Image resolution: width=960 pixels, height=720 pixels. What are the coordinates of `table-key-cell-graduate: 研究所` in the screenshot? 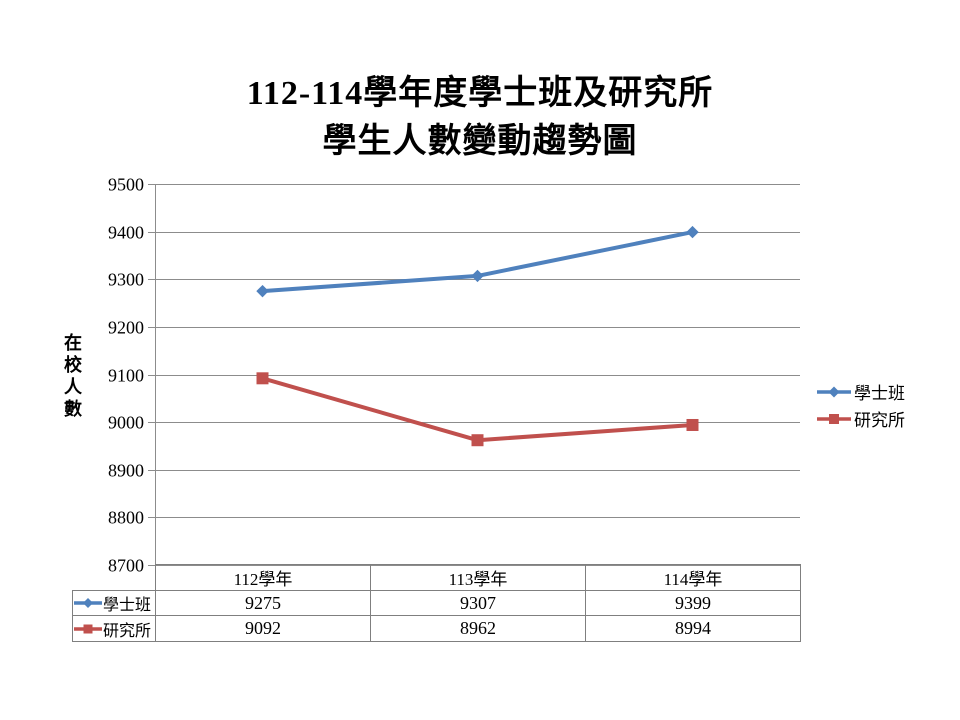 It's located at (114, 628).